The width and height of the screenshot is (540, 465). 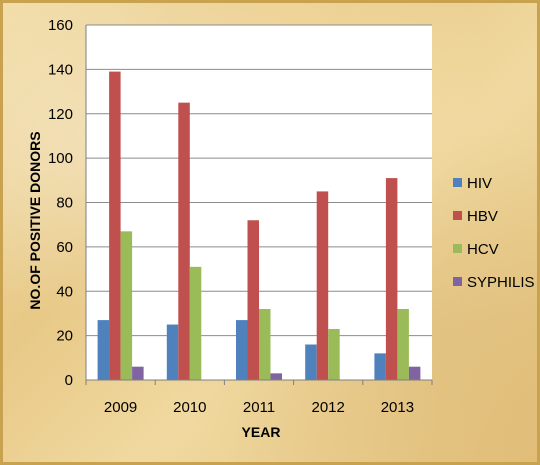 What do you see at coordinates (482, 216) in the screenshot?
I see `legend-label-hbv: HBV` at bounding box center [482, 216].